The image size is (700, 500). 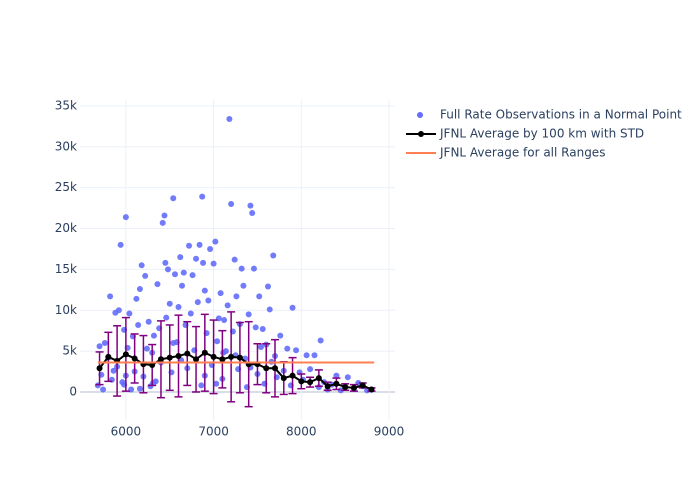 I want to click on legend-label: JFNL Average for all Ranges, so click(x=522, y=153).